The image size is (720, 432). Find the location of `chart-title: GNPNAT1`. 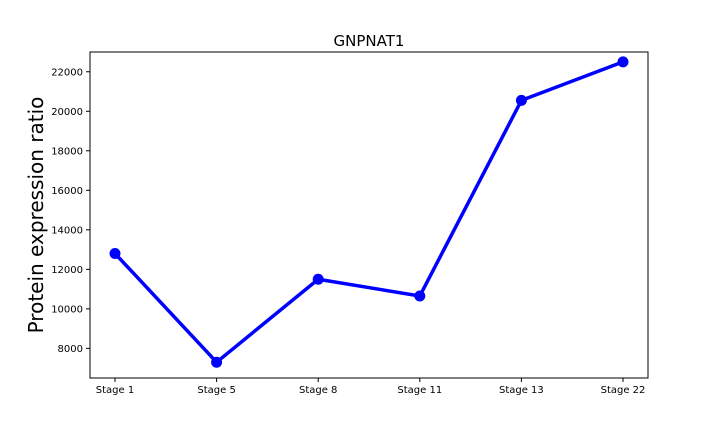

chart-title: GNPNAT1 is located at coordinates (369, 41).